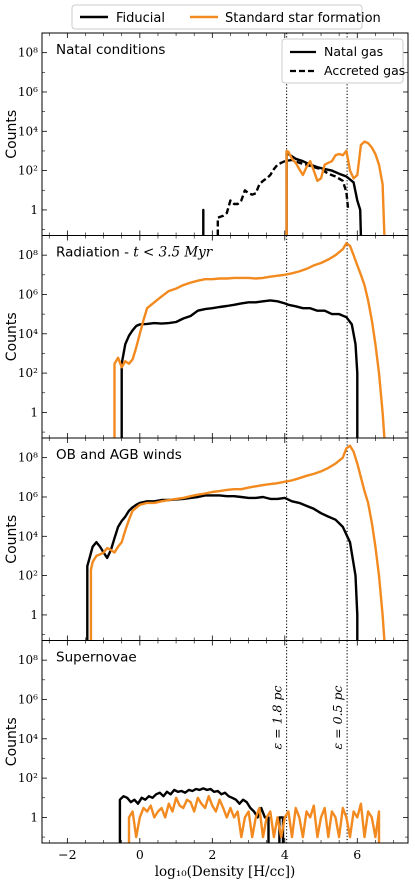 This screenshot has width=415, height=884. Describe the element at coordinates (277, 718) in the screenshot. I see `resolution-label-1: ε = 1.8 pc` at that location.